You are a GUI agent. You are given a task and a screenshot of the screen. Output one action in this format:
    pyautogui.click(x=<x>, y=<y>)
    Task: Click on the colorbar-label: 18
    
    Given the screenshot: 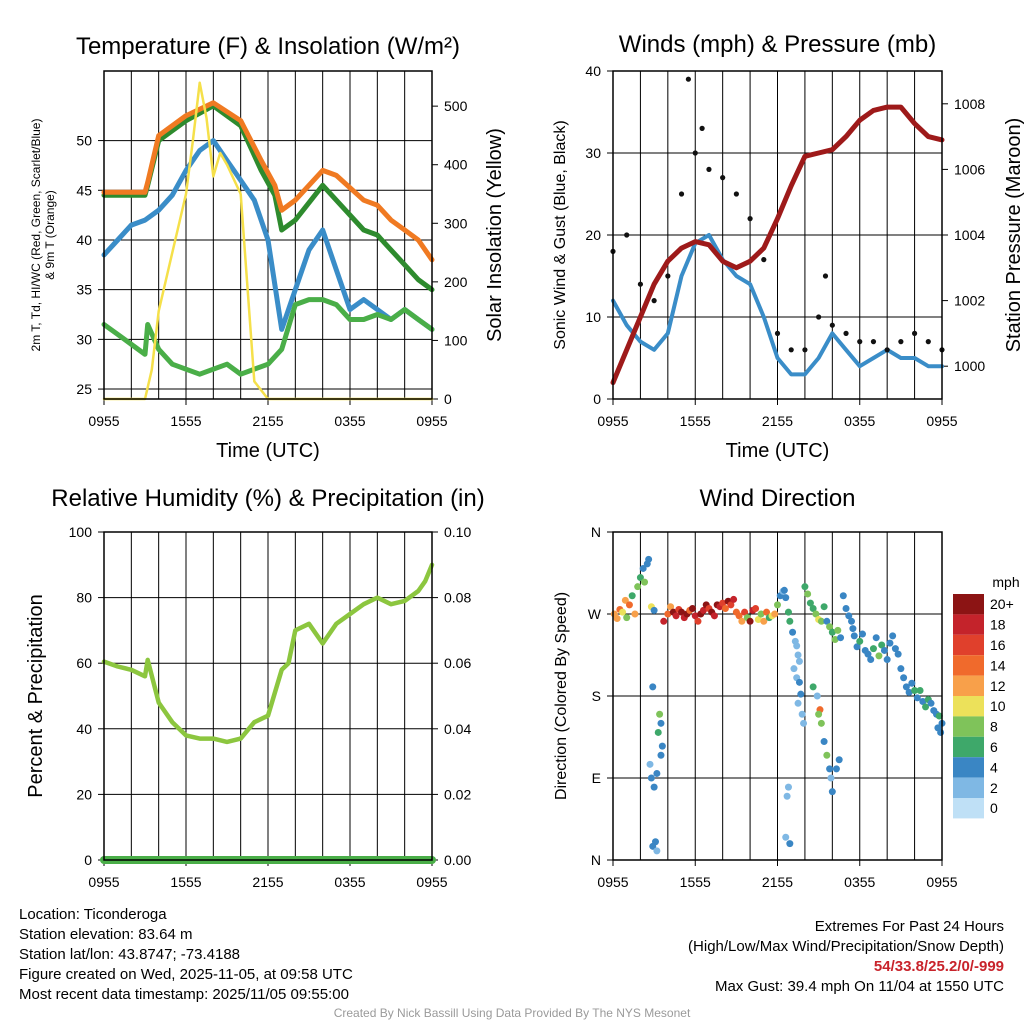 What is the action you would take?
    pyautogui.click(x=998, y=625)
    